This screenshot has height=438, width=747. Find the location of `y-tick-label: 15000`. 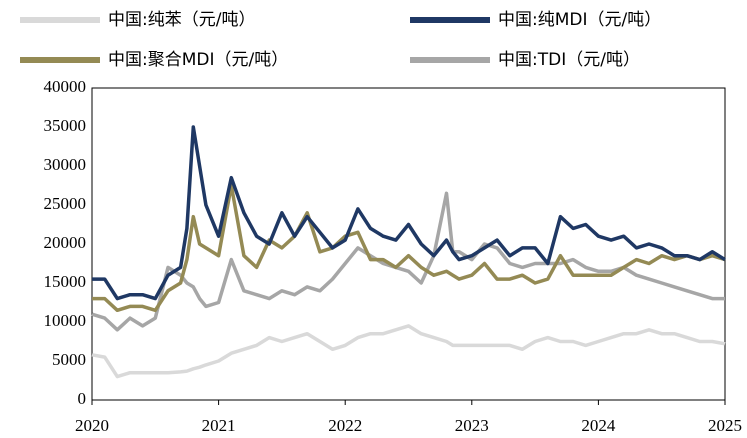

y-tick-label: 15000 is located at coordinates (65, 281).